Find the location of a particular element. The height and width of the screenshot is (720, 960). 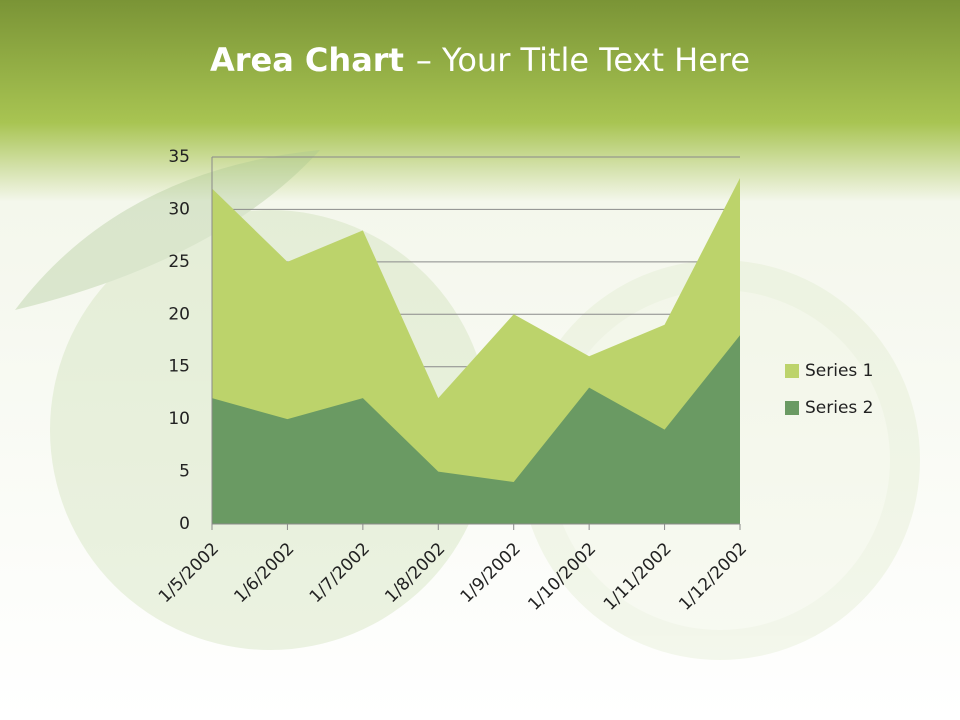

y-tick-label: 5 is located at coordinates (184, 472).